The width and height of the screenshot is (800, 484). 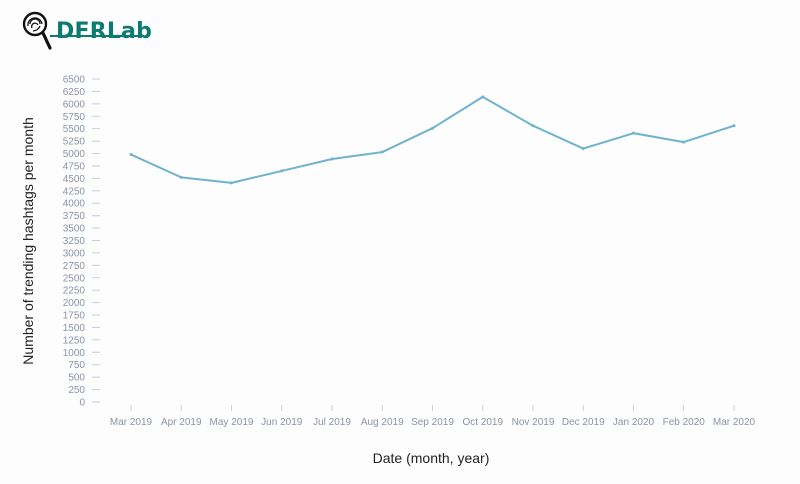 I want to click on x-tick-label: Apr 2019, so click(x=181, y=422).